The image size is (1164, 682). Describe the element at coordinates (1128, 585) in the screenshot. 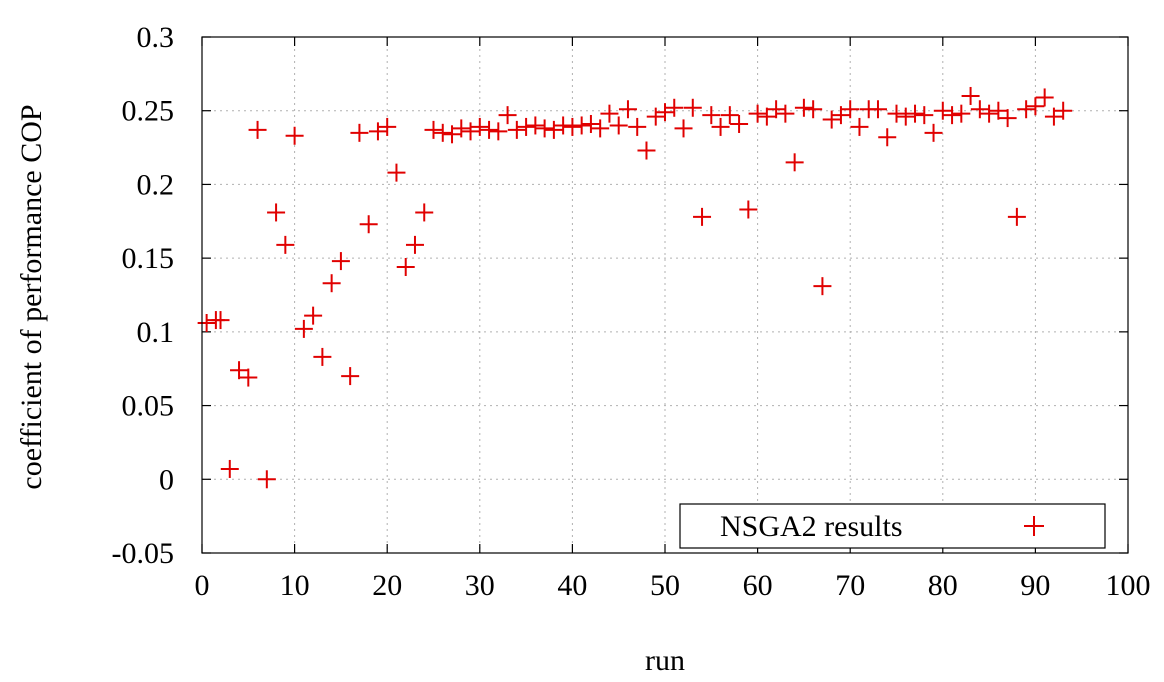

I see `x-tick-label: 100` at that location.